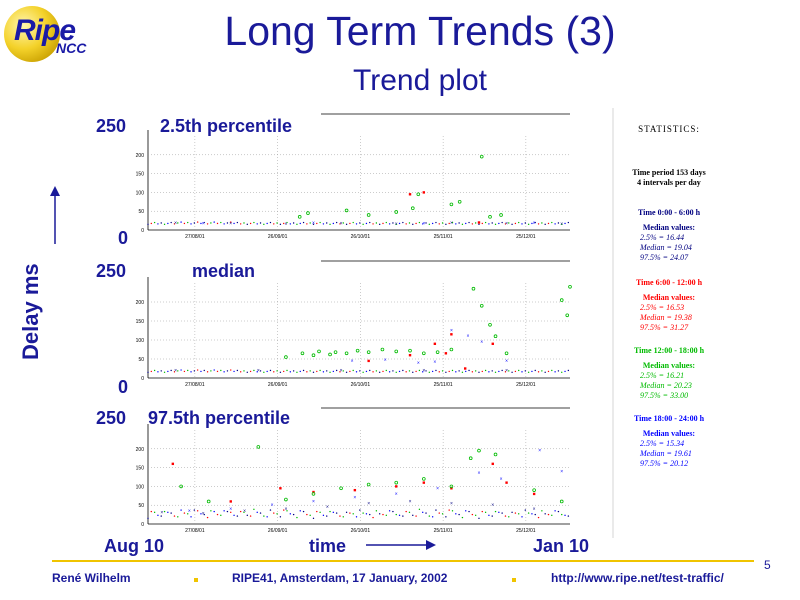  Describe the element at coordinates (526, 531) in the screenshot. I see `x-tick-label: 25/12/01` at that location.